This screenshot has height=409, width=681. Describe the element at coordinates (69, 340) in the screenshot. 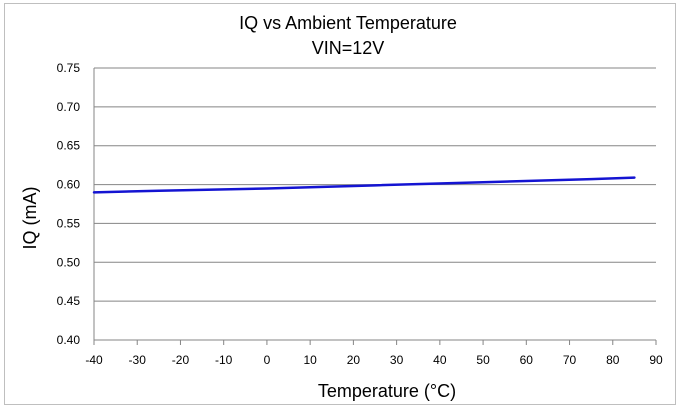

I see `y-tick-label: 0.40` at that location.